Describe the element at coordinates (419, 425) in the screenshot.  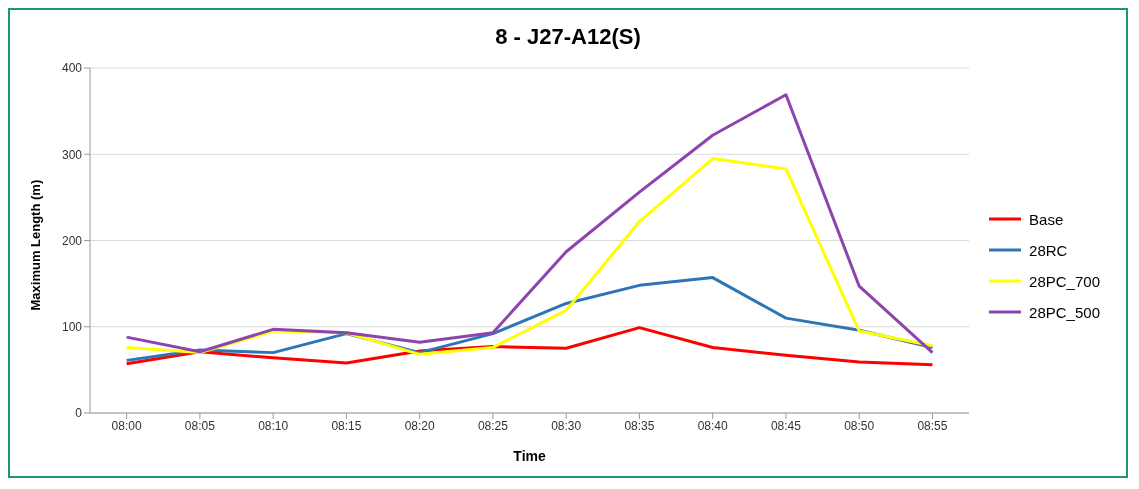
I see `x-tick-label: 08:20` at that location.